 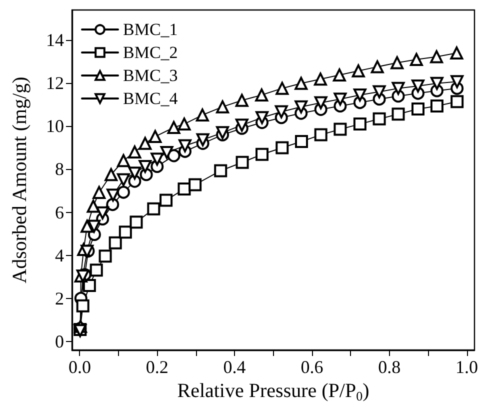 I want to click on x-tick-label: 0.0, so click(x=79, y=367).